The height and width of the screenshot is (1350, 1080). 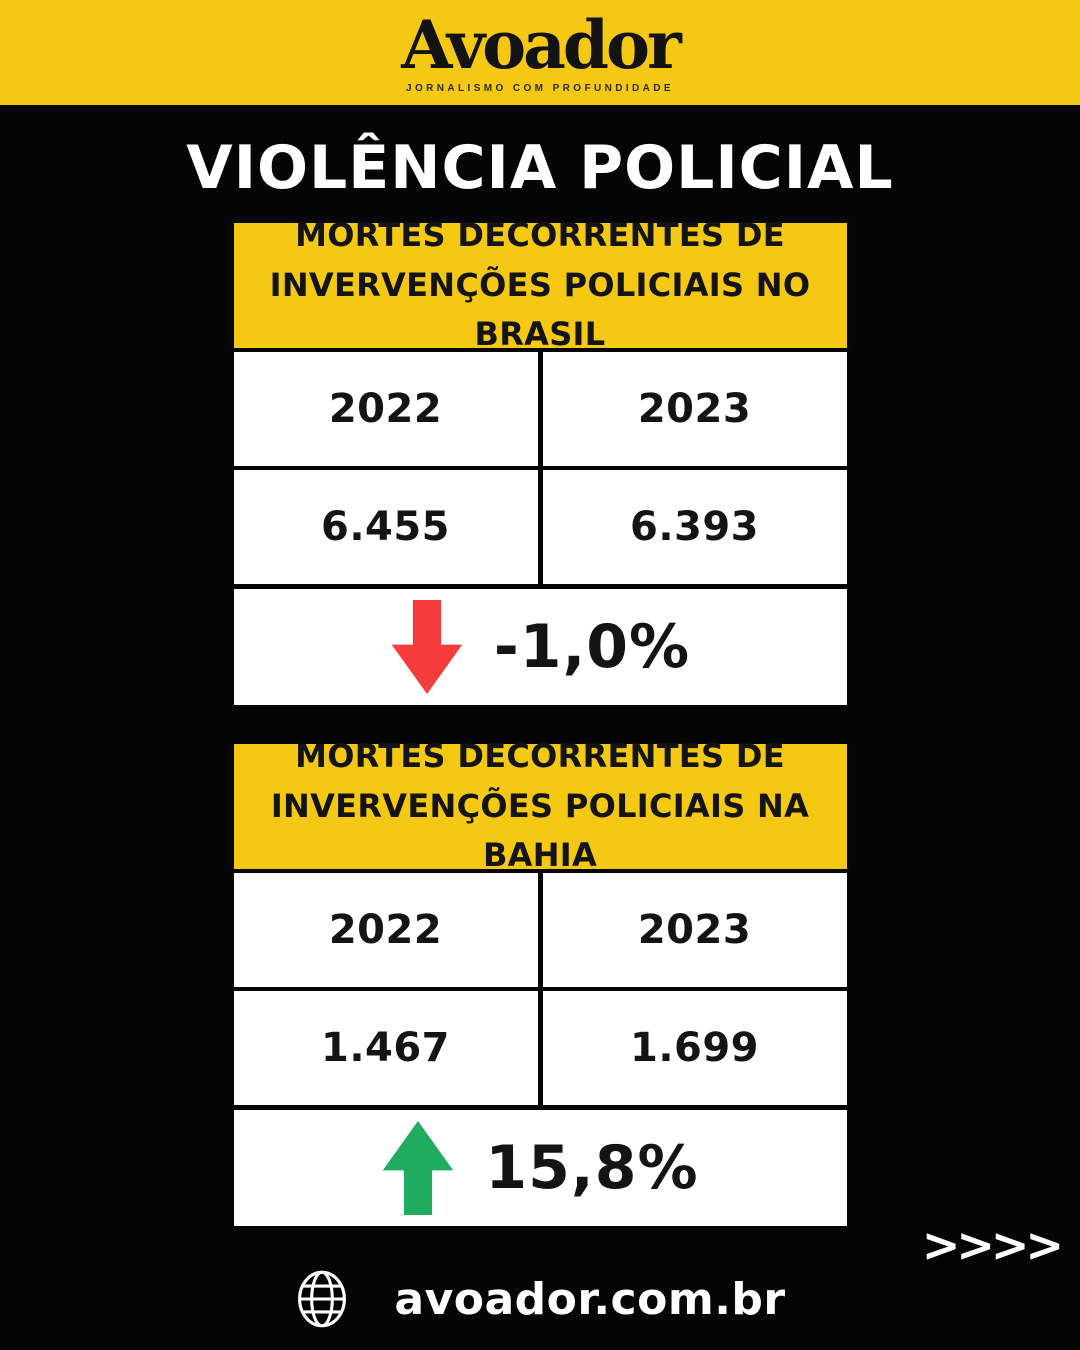 What do you see at coordinates (322, 1299) in the screenshot?
I see `globe-icon` at bounding box center [322, 1299].